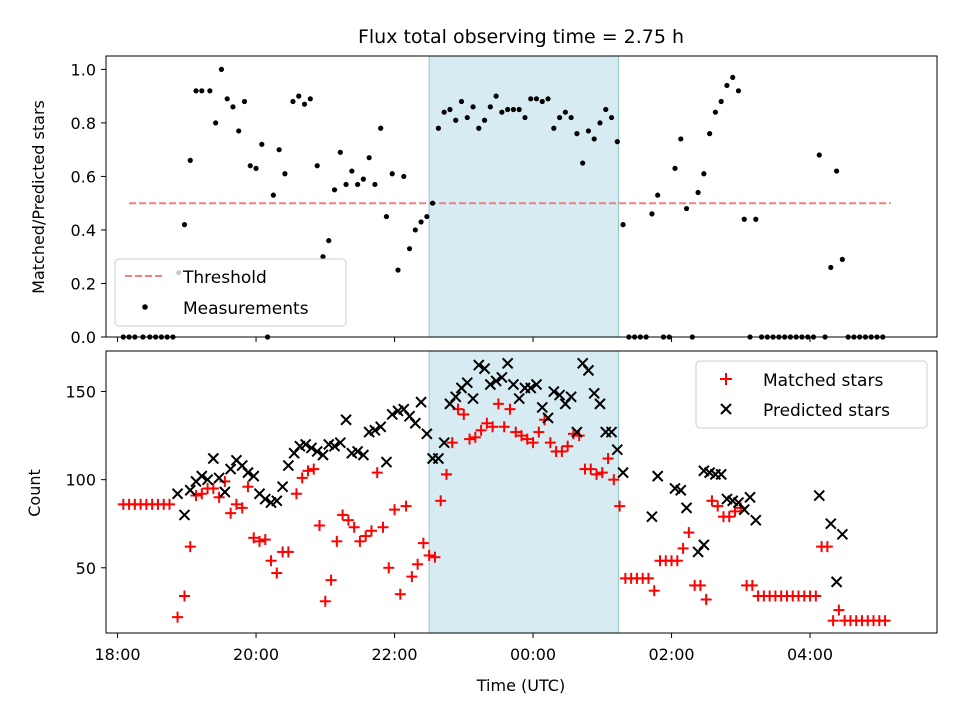  What do you see at coordinates (823, 381) in the screenshot?
I see `matched-legend-label: Matched stars` at bounding box center [823, 381].